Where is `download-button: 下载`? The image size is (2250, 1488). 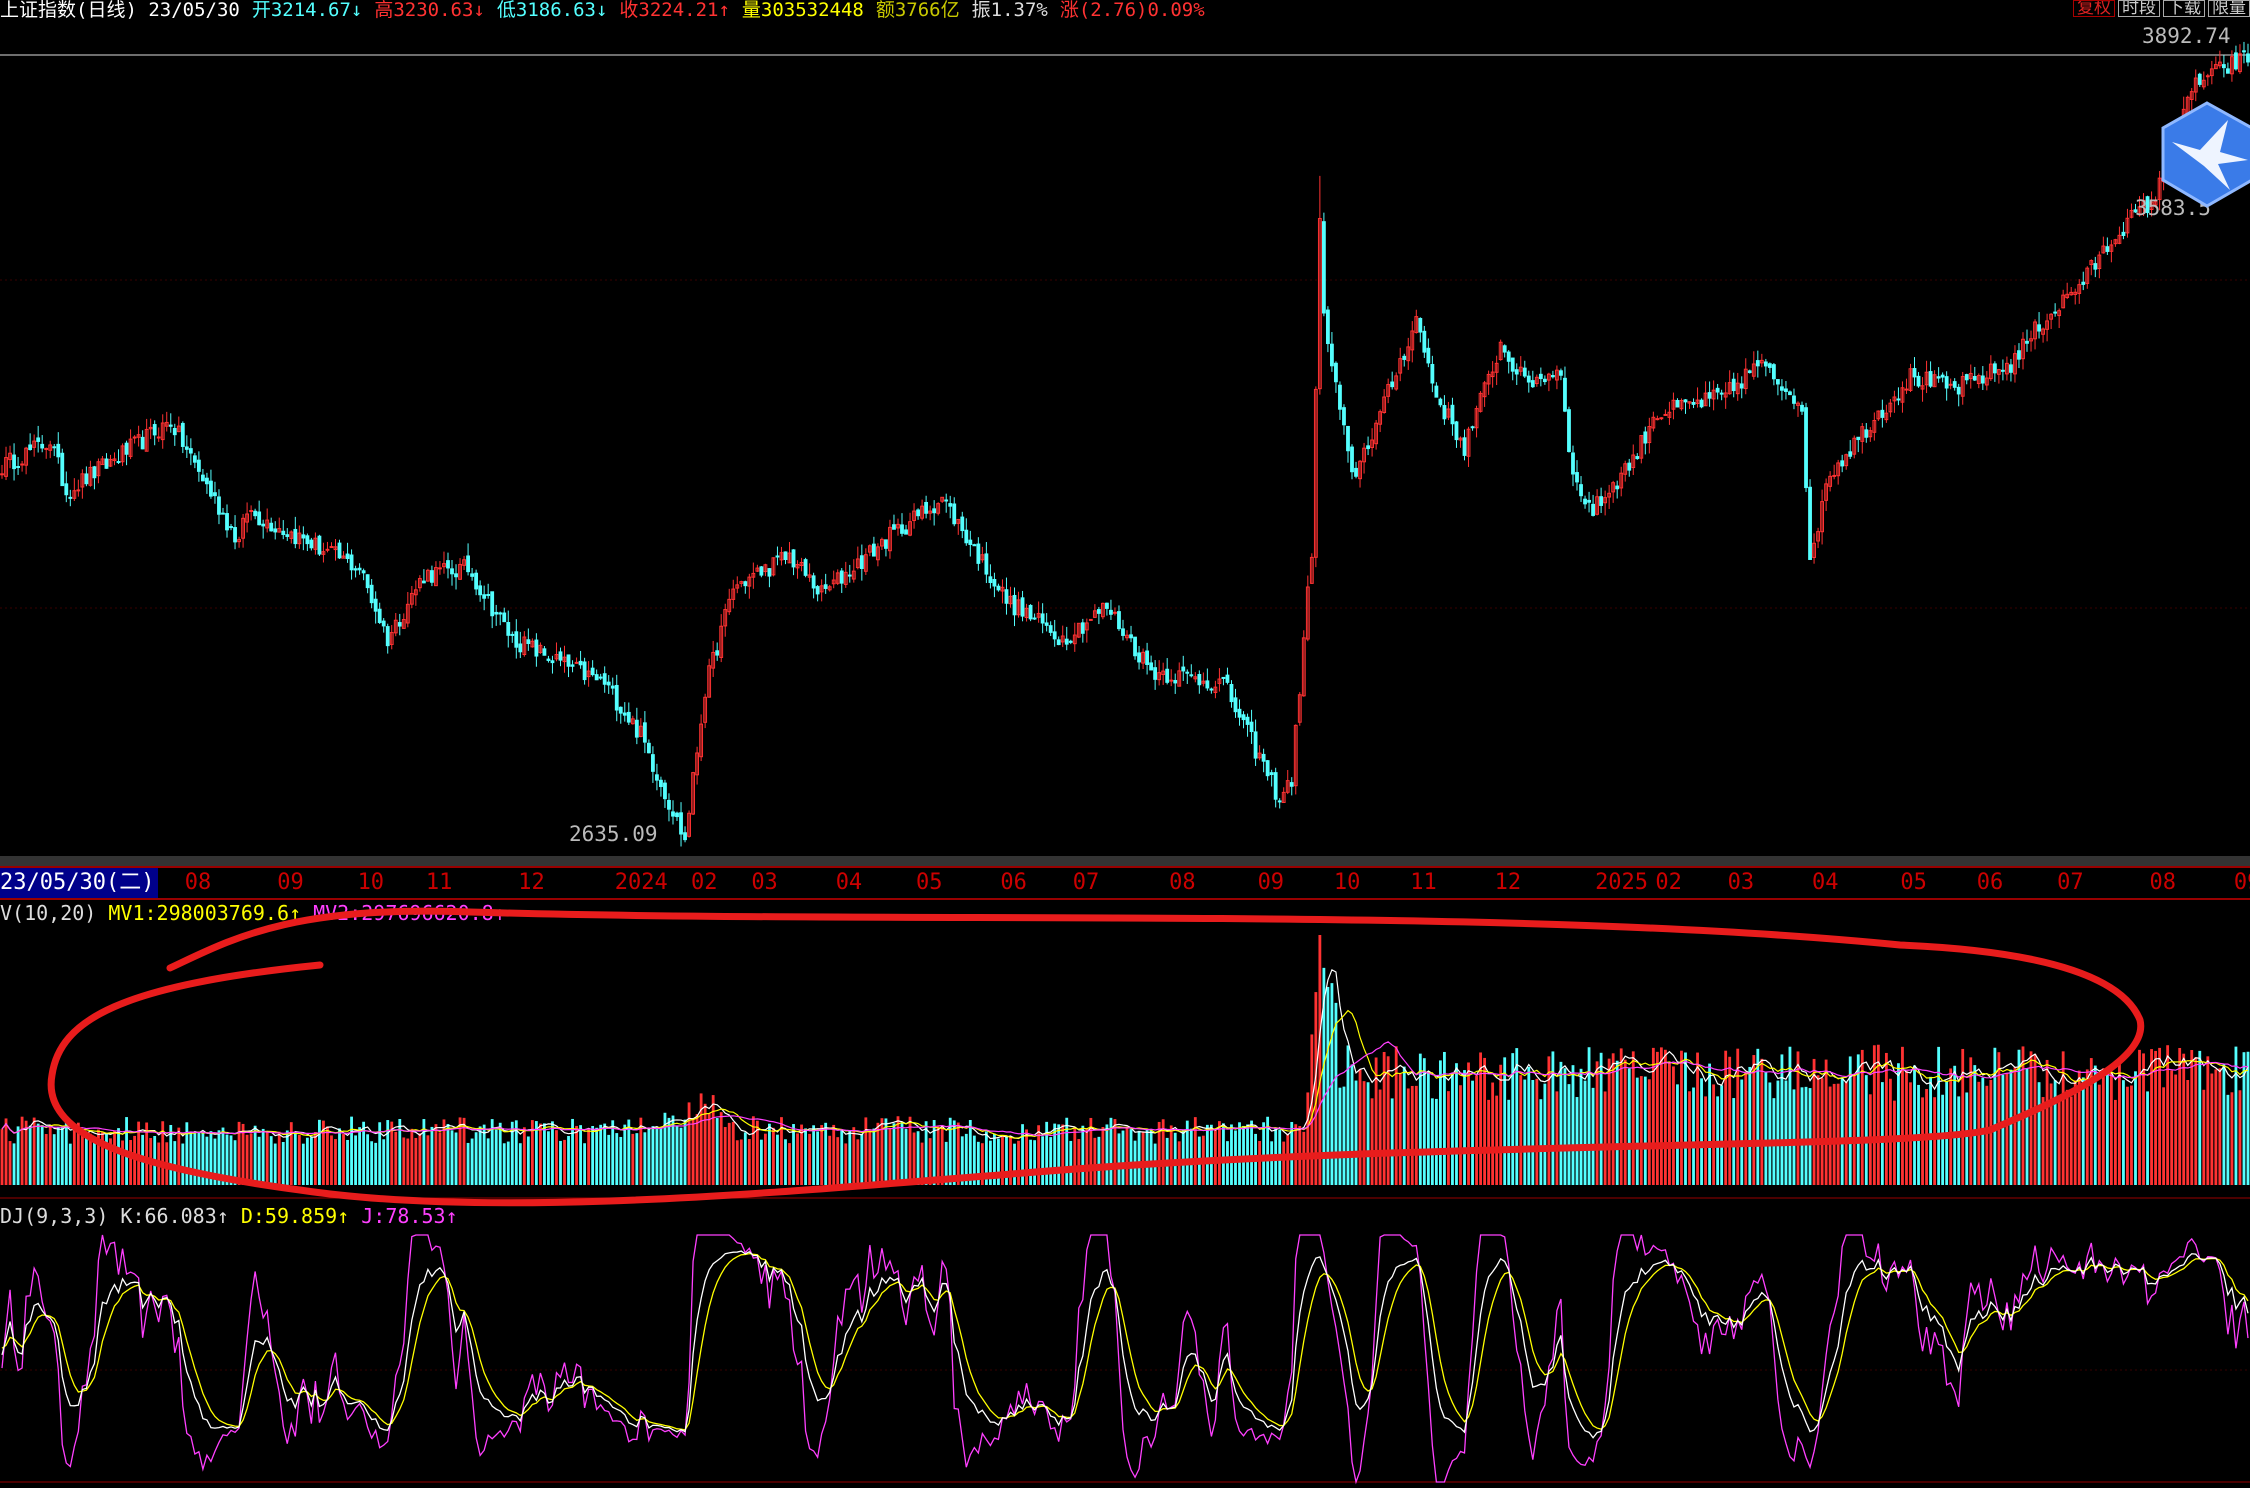
download-button: 下载 is located at coordinates (2184, 8).